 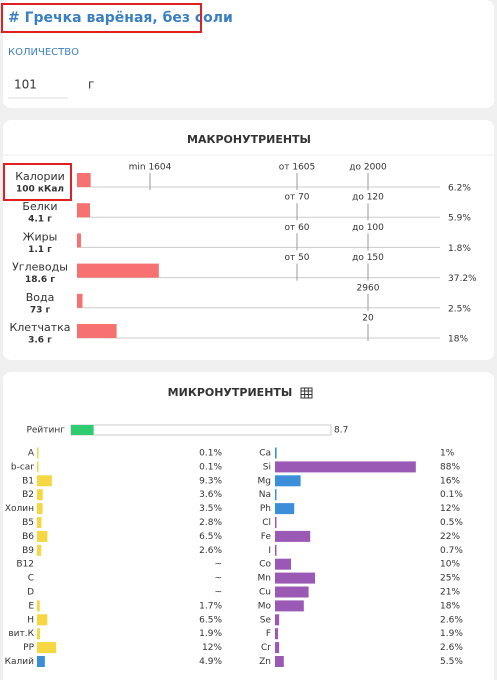 What do you see at coordinates (21, 634) in the screenshot?
I see `micro-name: вит.К` at bounding box center [21, 634].